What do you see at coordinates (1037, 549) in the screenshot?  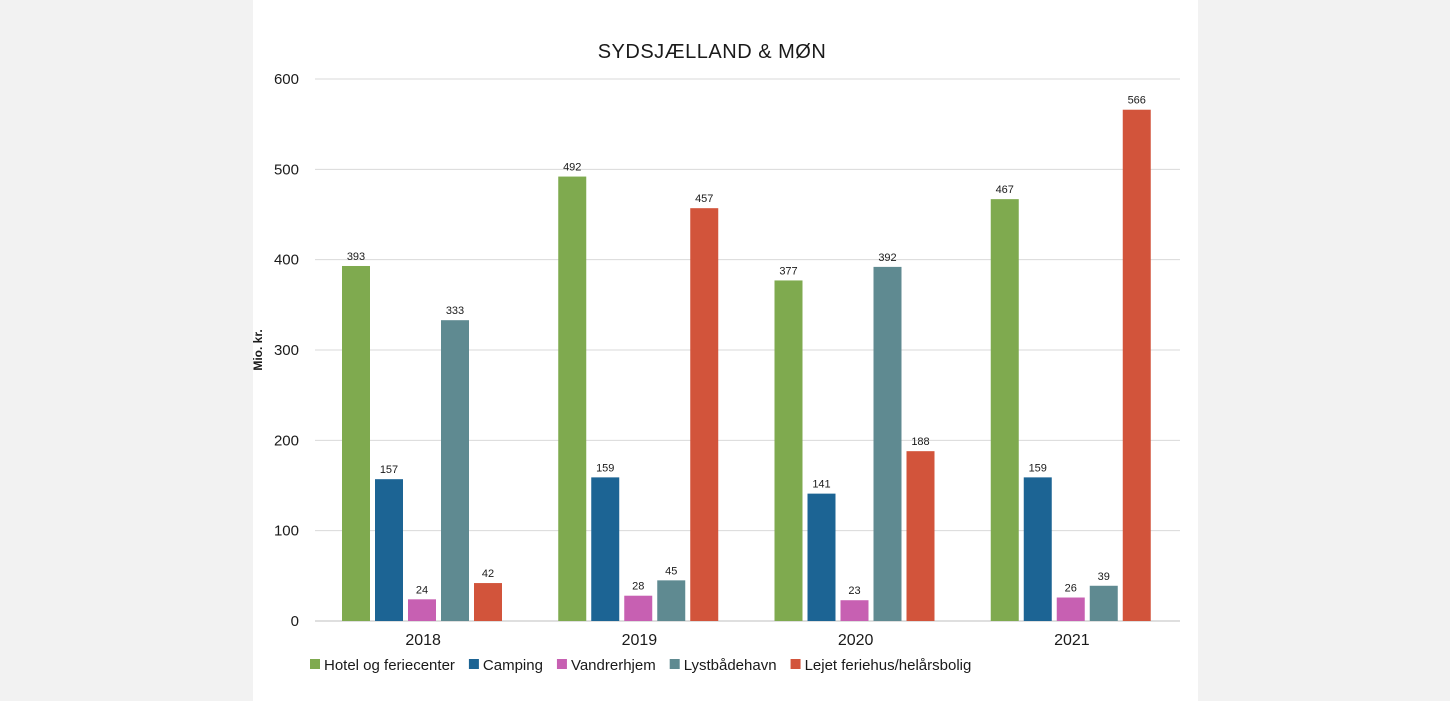 I see `bar-camping-2021` at bounding box center [1037, 549].